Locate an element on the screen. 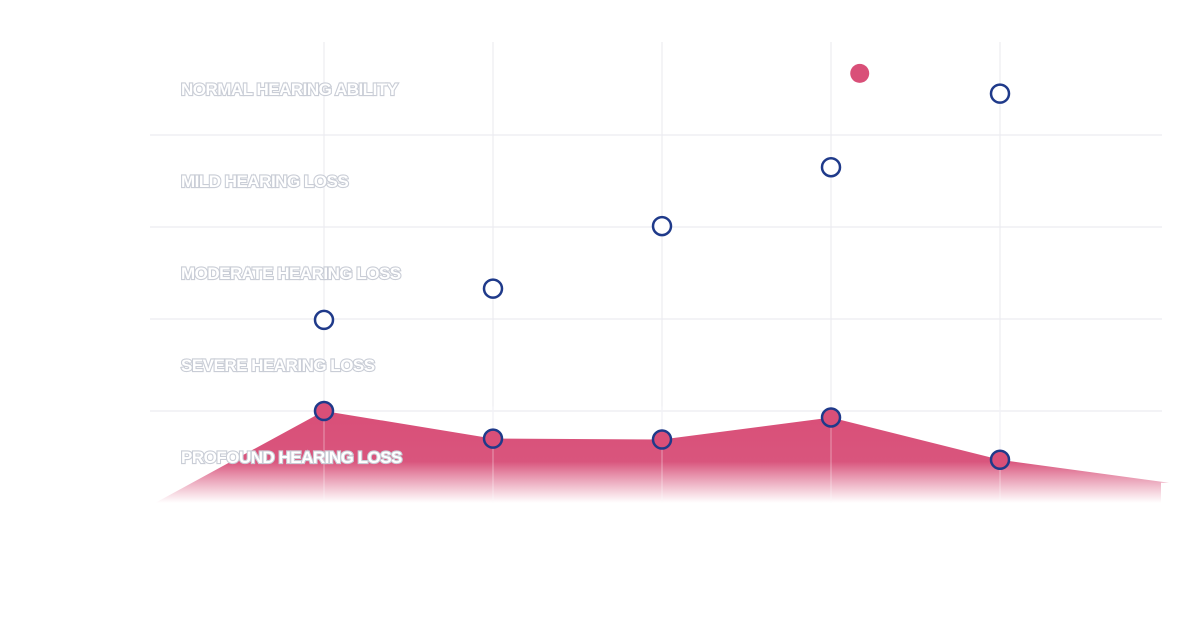  band-label: MILD HEARING LOSS is located at coordinates (264, 181).